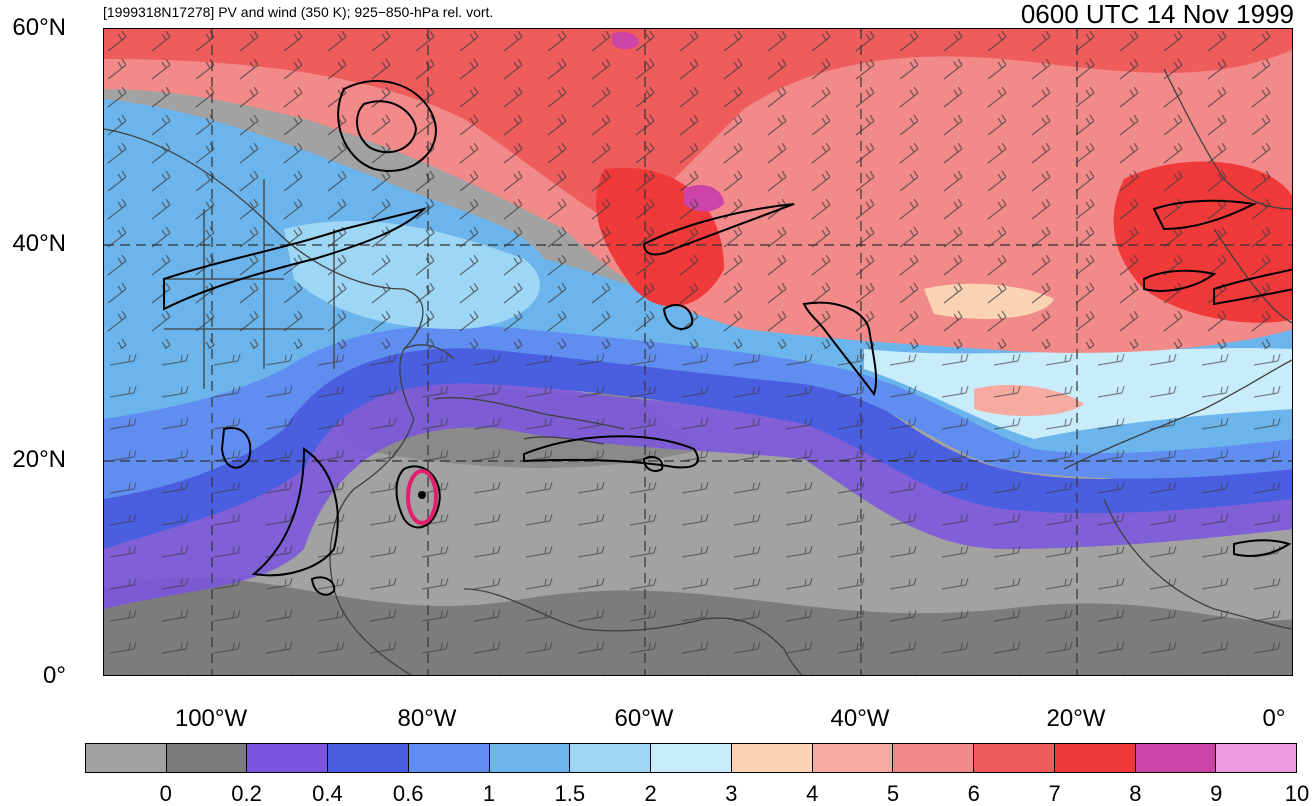 The width and height of the screenshot is (1312, 806). I want to click on storm-center-marker, so click(422, 497).